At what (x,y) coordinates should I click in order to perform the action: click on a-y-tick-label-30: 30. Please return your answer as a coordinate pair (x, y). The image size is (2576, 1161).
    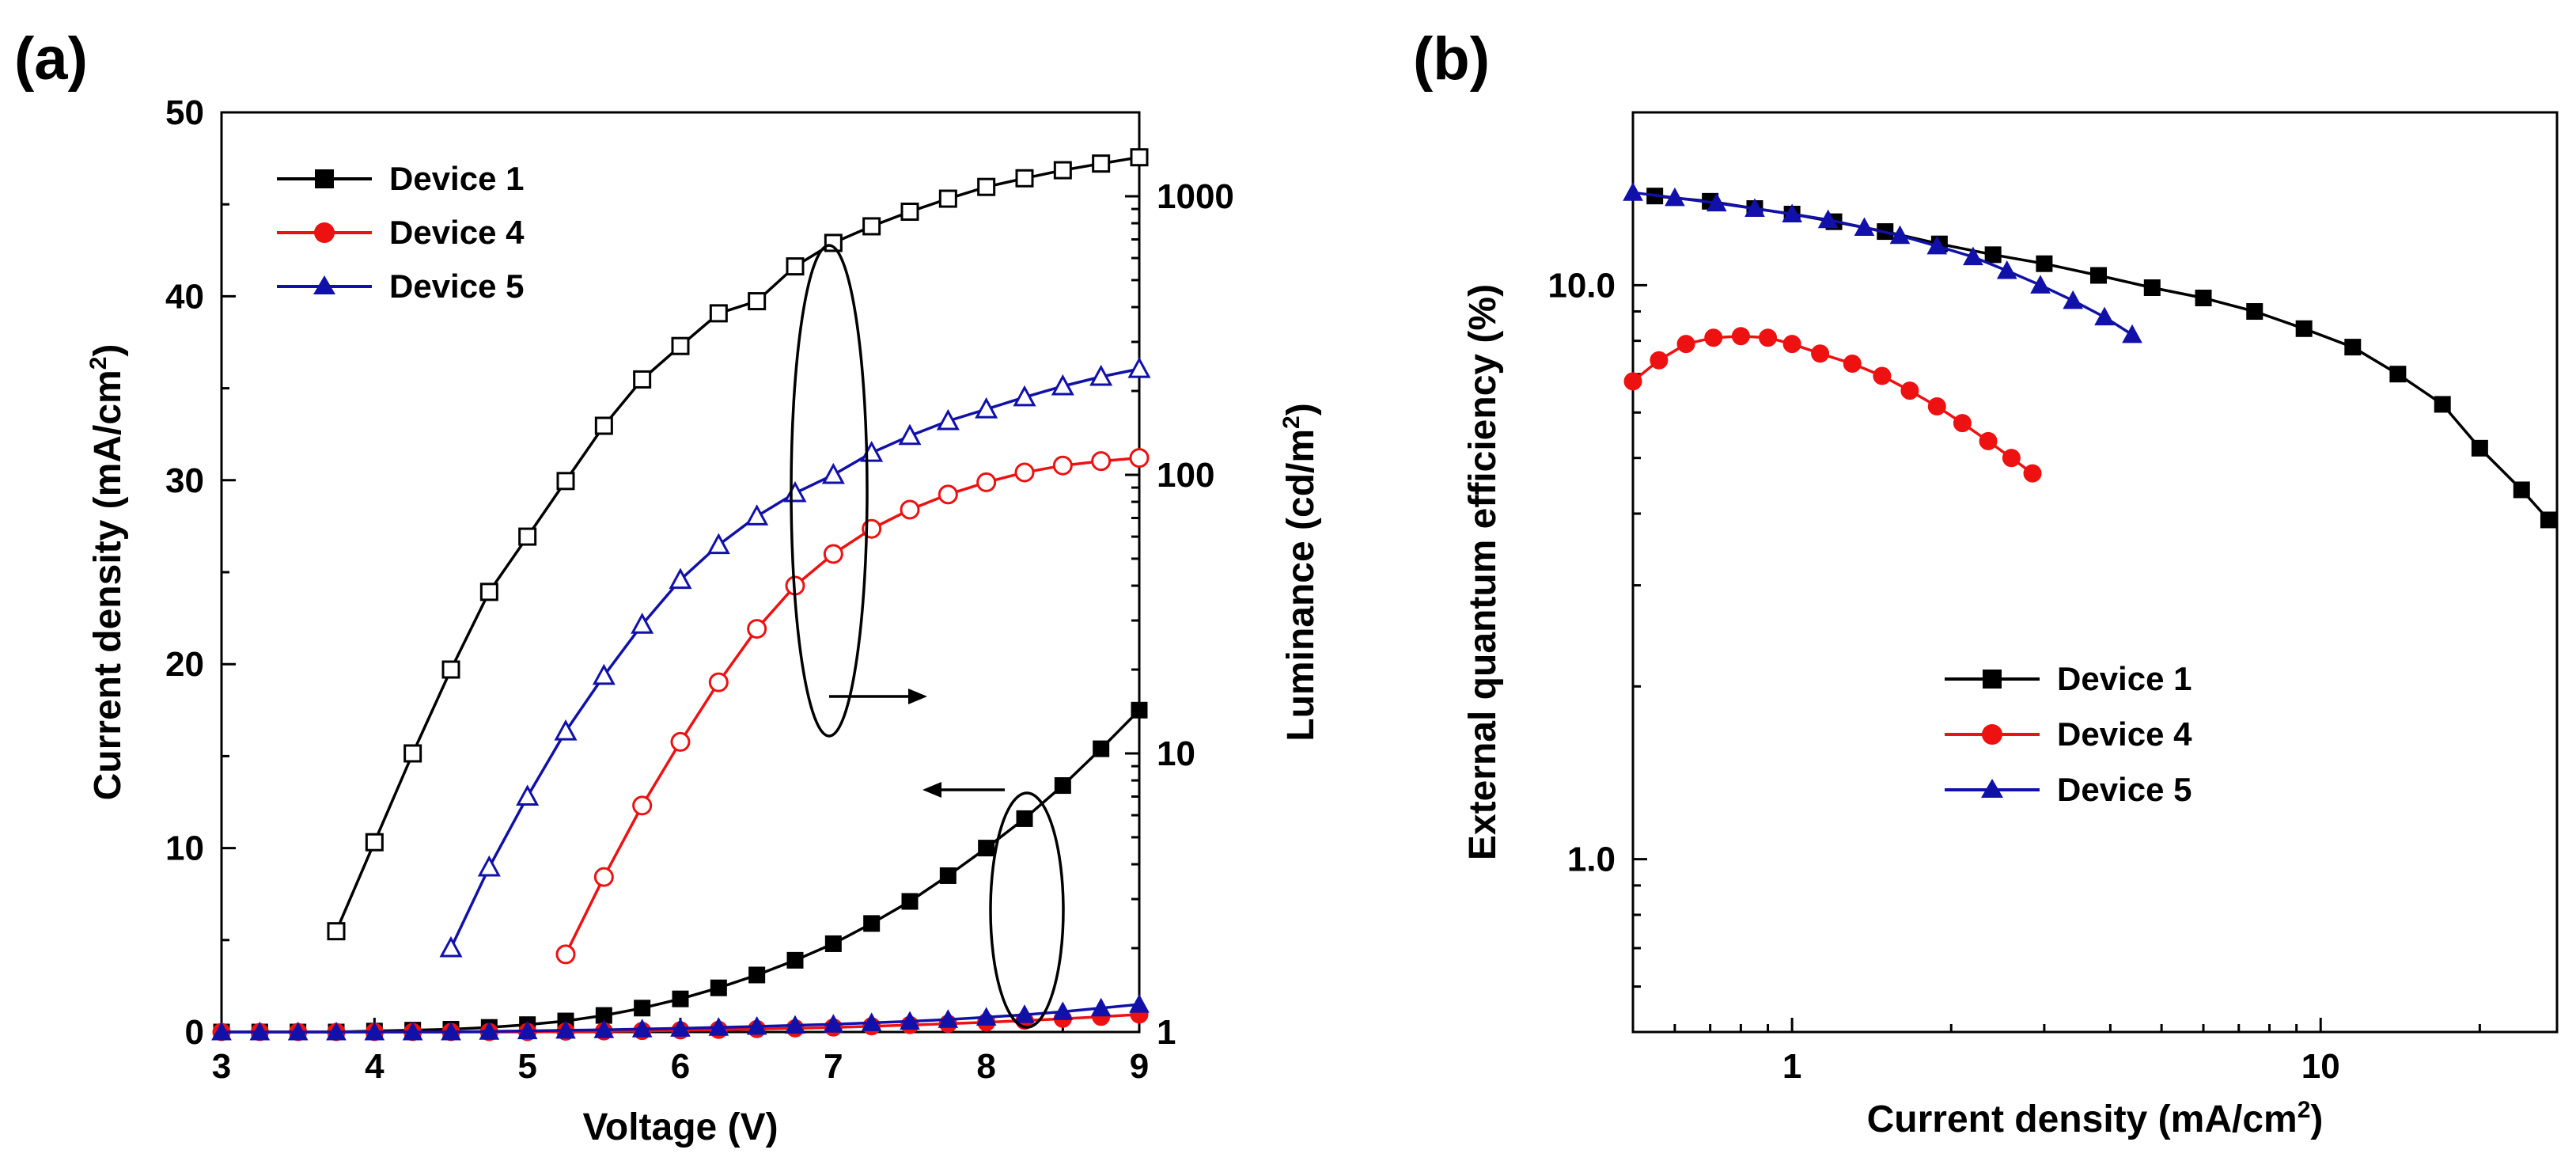
    Looking at the image, I should click on (184, 480).